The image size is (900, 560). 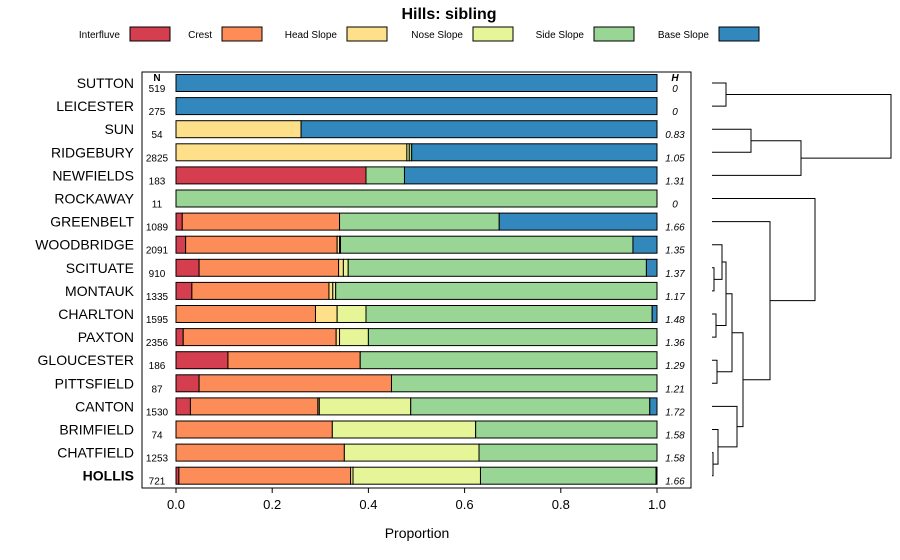 I want to click on h-header: H, so click(x=675, y=78).